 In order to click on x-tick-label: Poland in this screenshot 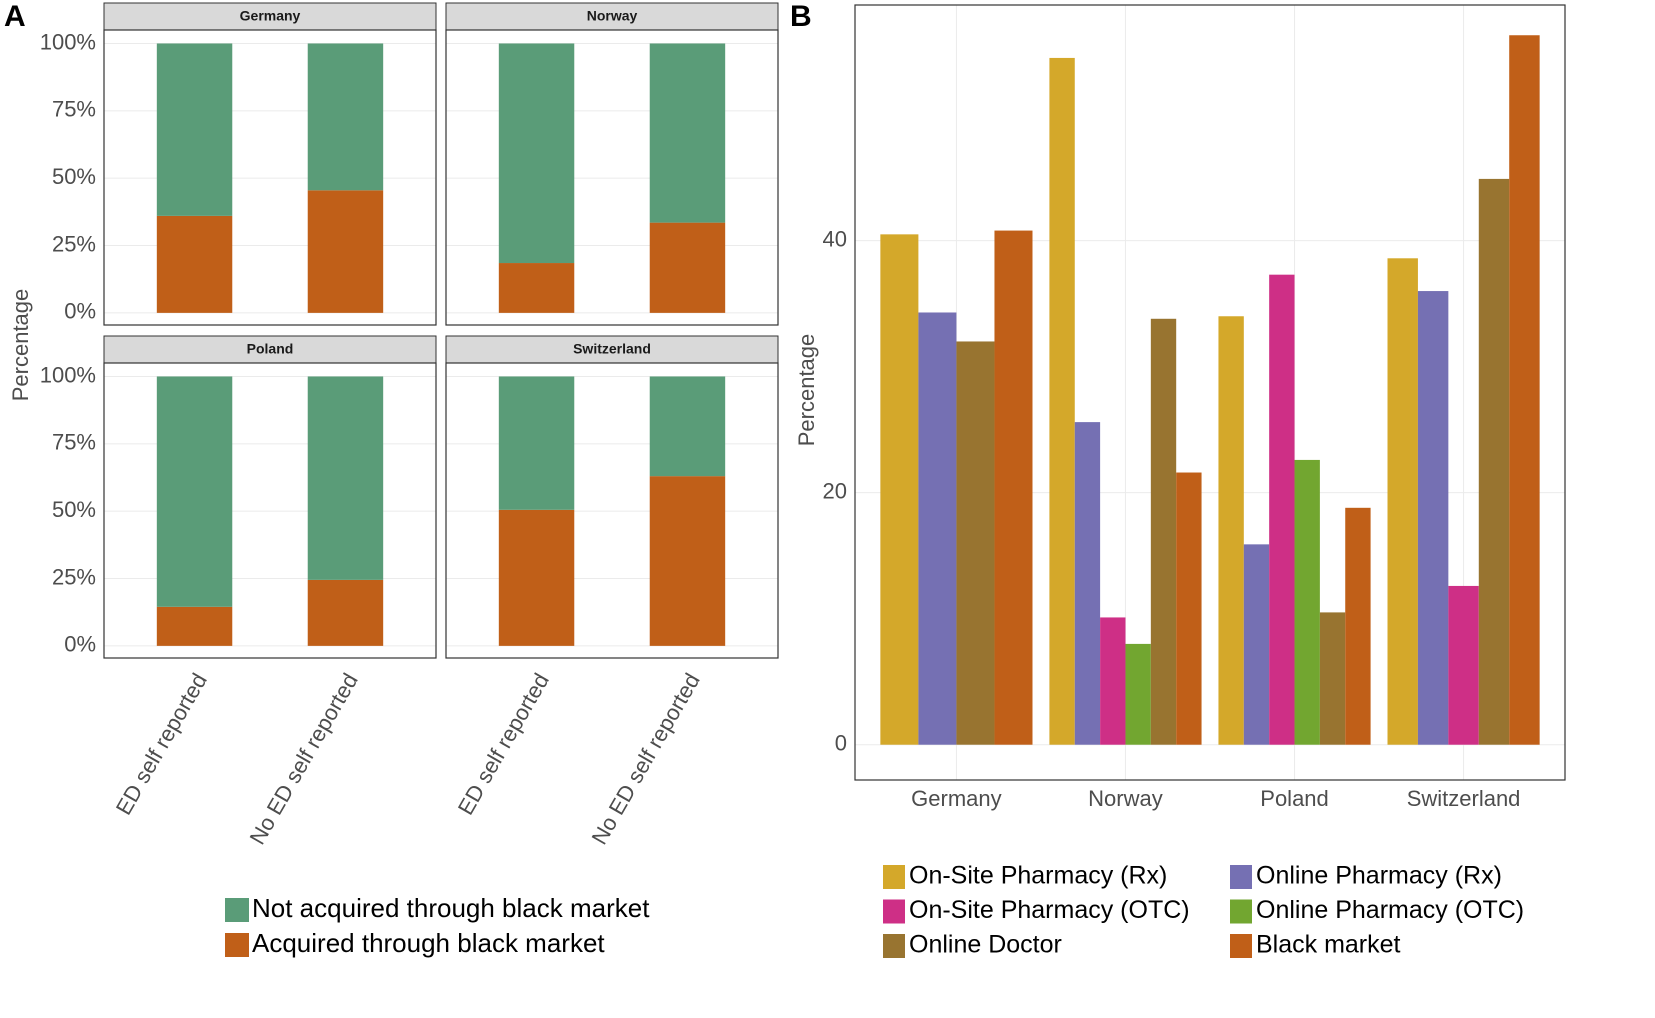, I will do `click(1294, 798)`.